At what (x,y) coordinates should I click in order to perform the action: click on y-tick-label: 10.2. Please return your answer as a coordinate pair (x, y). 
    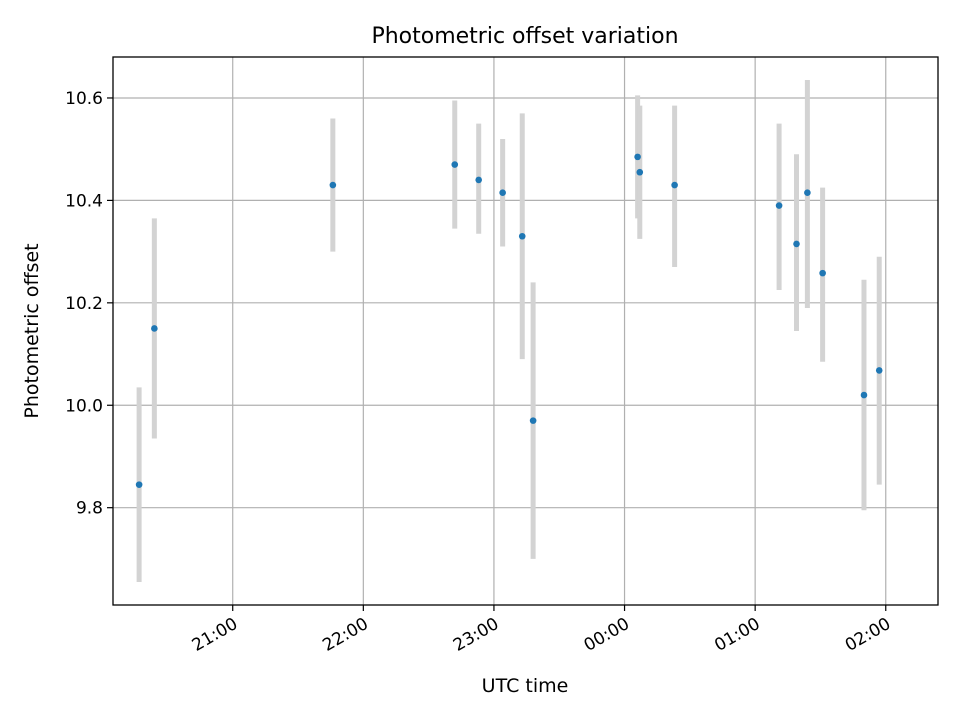
    Looking at the image, I should click on (84, 304).